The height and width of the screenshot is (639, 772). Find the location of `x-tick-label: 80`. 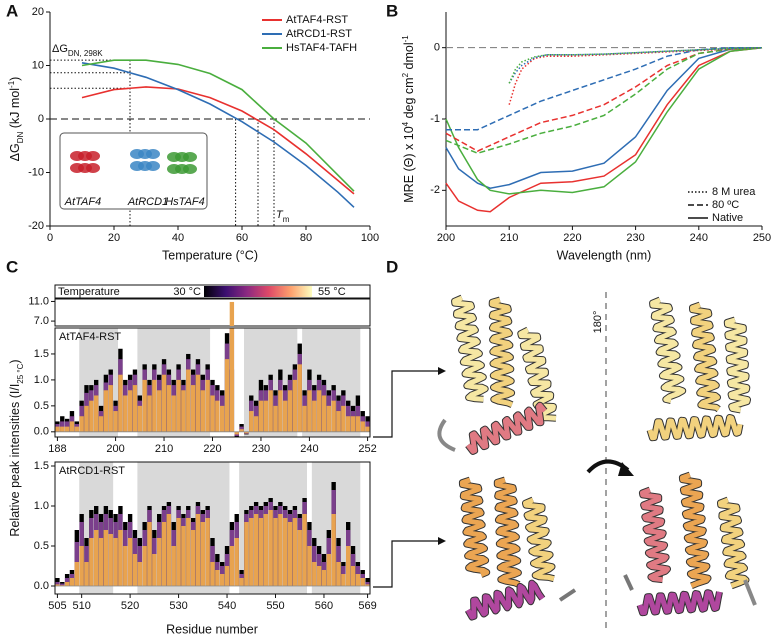

x-tick-label: 80 is located at coordinates (306, 238).